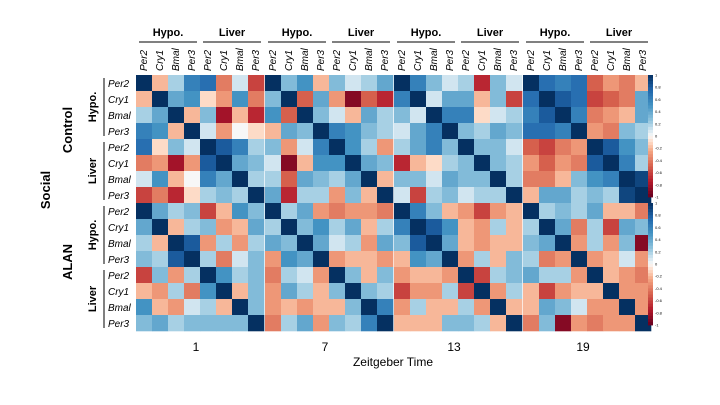  What do you see at coordinates (659, 312) in the screenshot?
I see `colorbar-tick-label: -0.8` at bounding box center [659, 312].